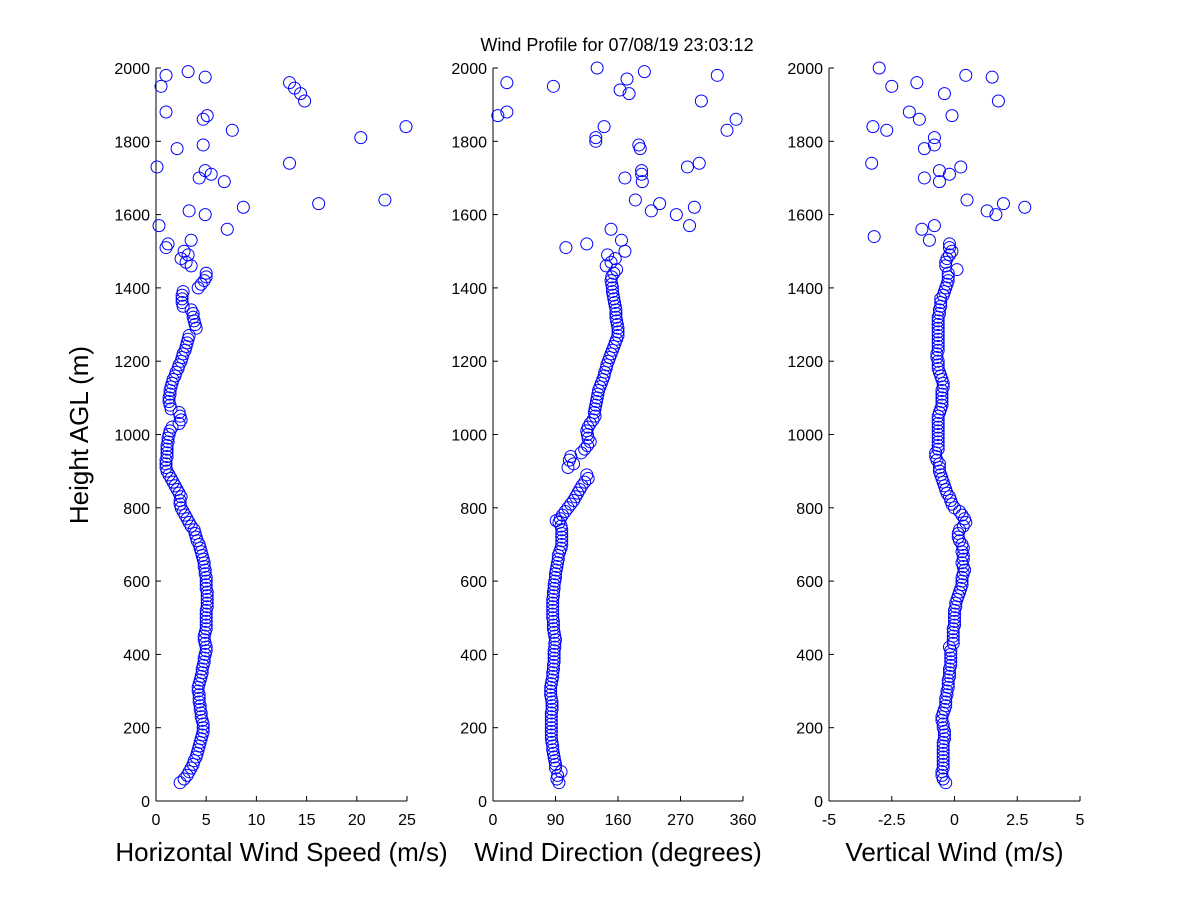 This screenshot has width=1200, height=900. What do you see at coordinates (473, 509) in the screenshot?
I see `direction-y-tick-label: 800` at bounding box center [473, 509].